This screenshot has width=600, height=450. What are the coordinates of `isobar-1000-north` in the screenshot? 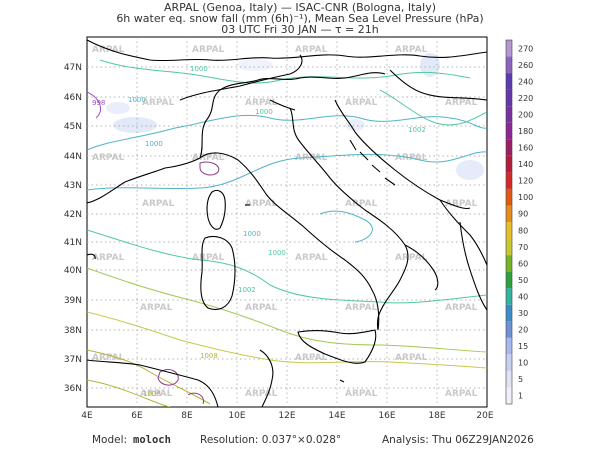 It's located at (287, 132).